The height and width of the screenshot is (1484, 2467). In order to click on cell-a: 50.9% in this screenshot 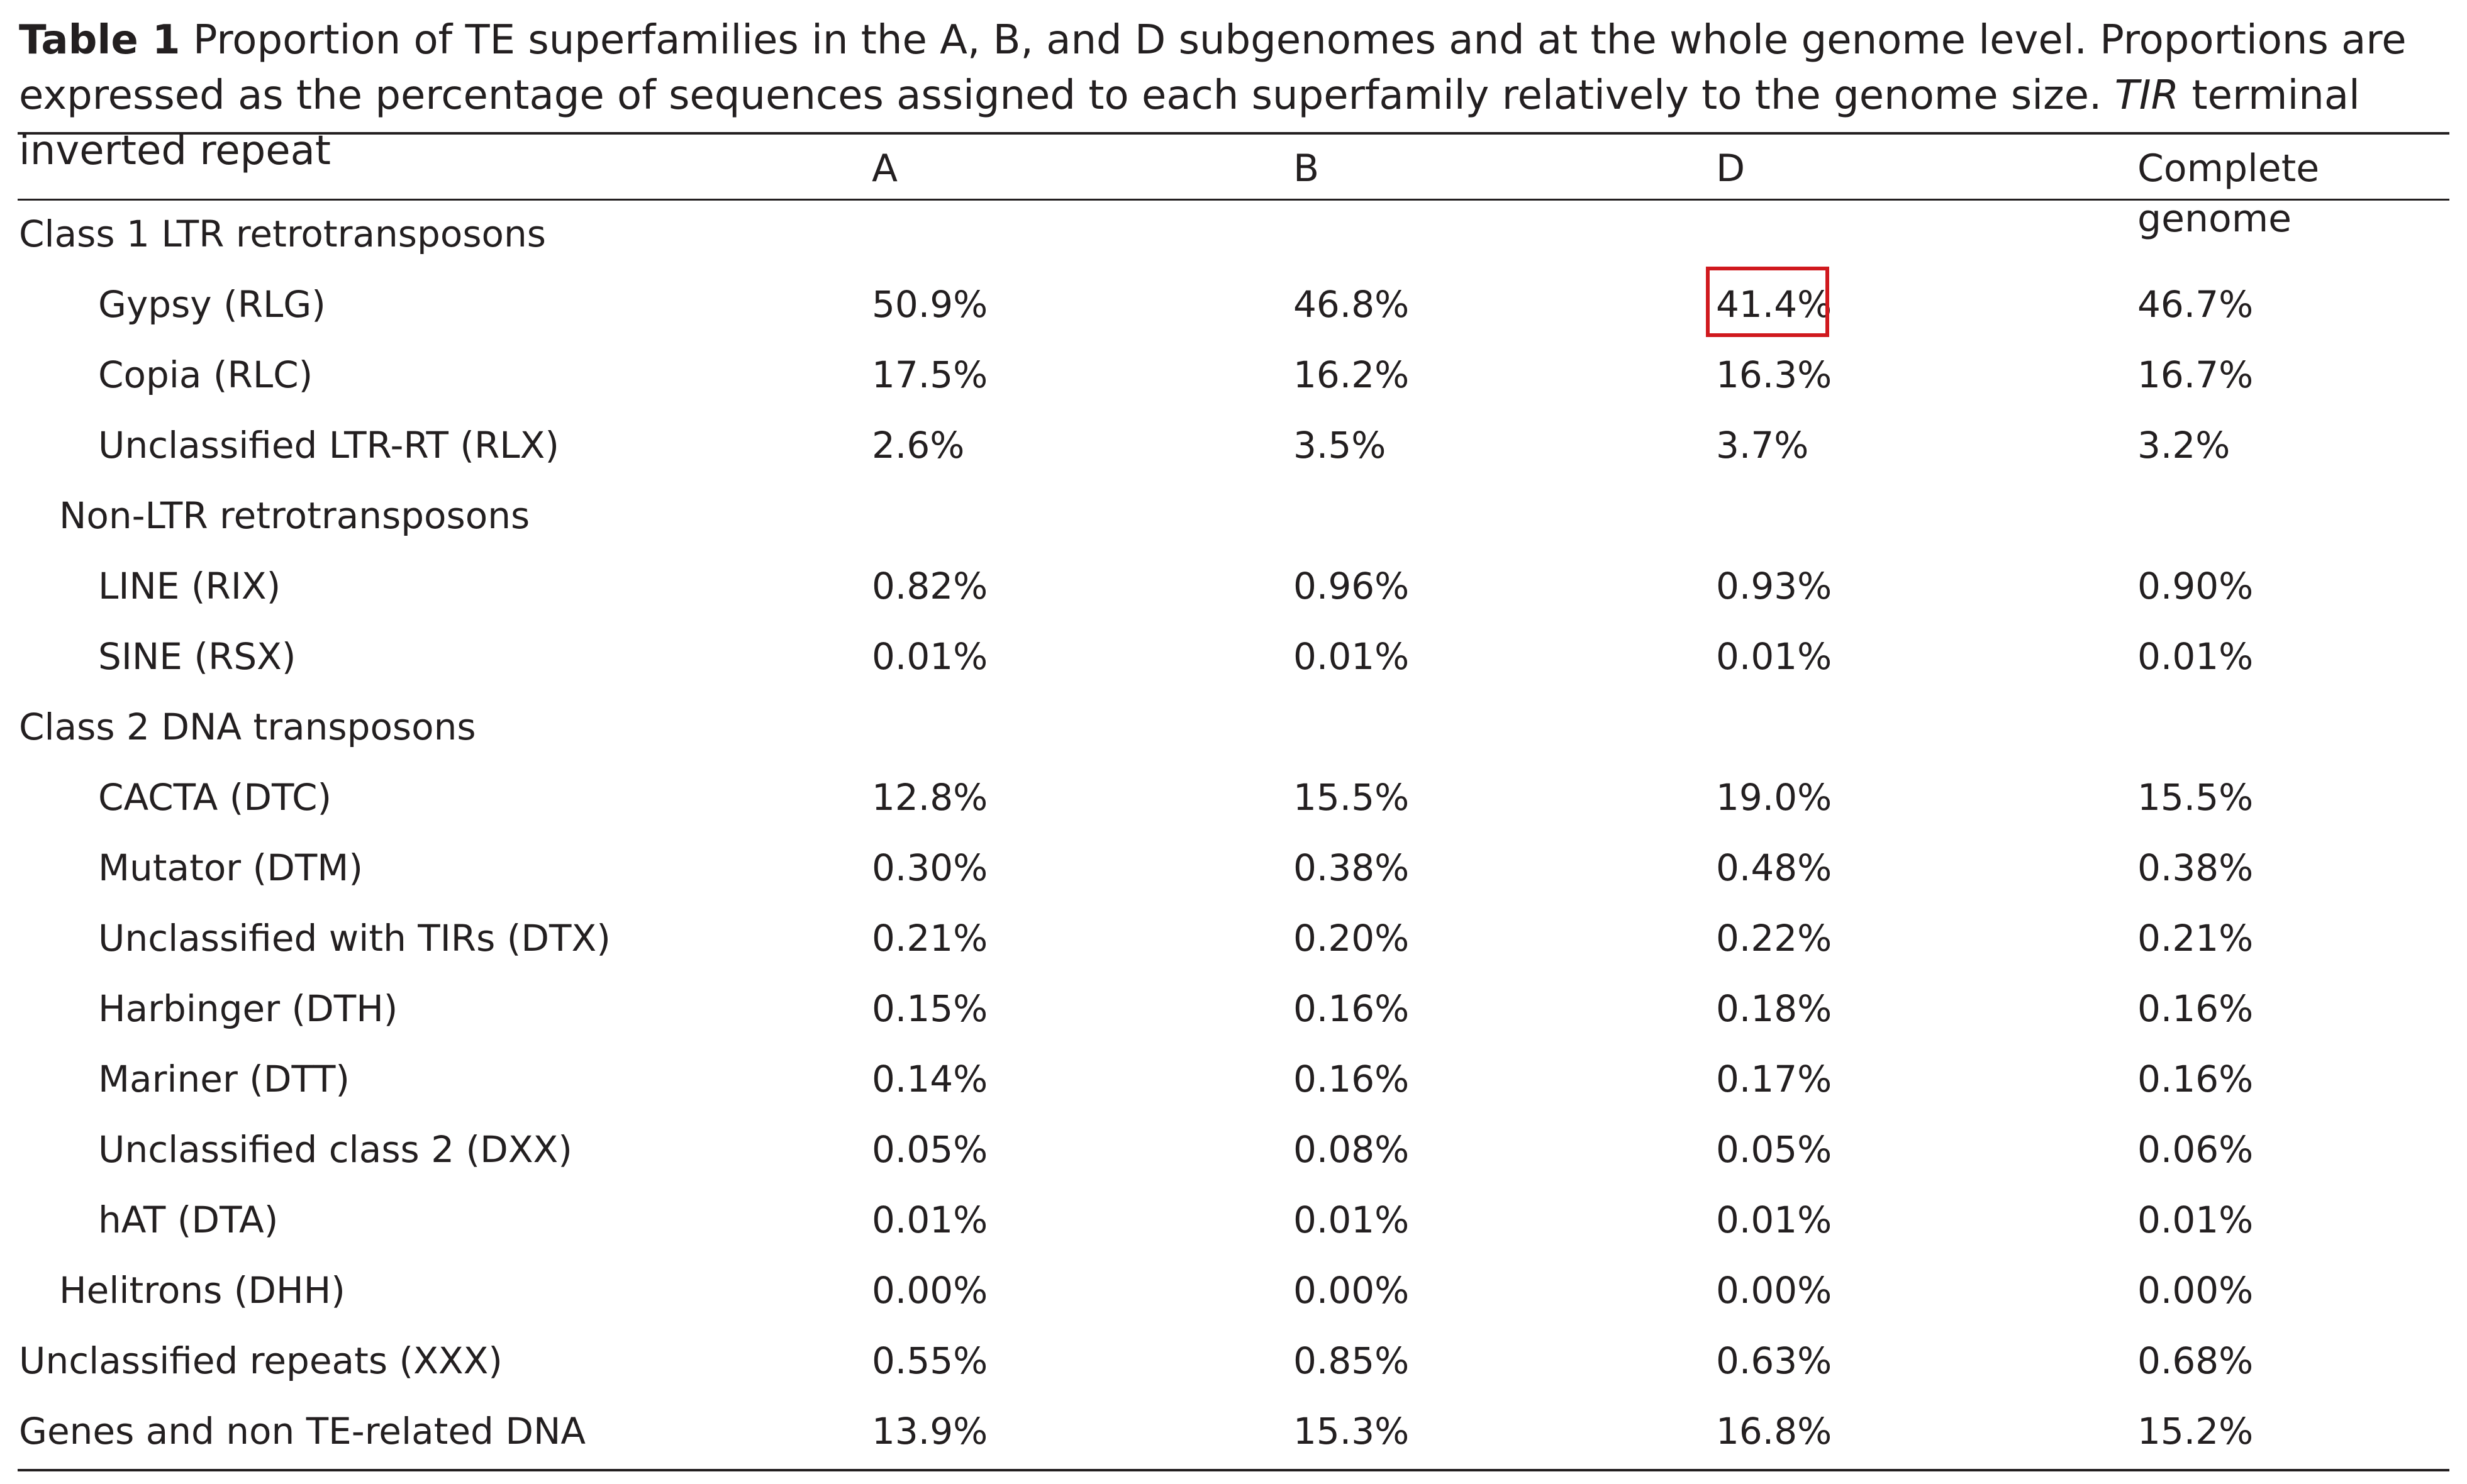, I will do `click(930, 304)`.